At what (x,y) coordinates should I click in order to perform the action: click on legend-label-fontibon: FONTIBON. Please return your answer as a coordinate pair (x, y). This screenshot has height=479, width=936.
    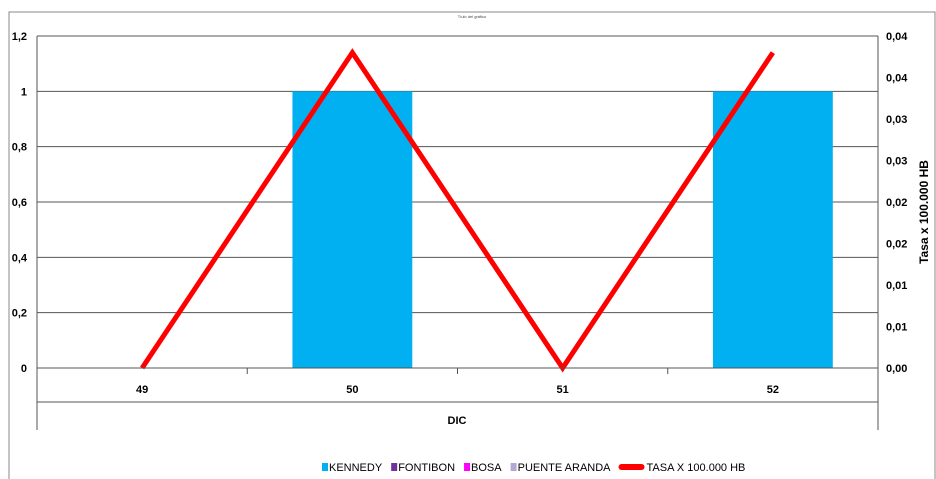
    Looking at the image, I should click on (426, 468).